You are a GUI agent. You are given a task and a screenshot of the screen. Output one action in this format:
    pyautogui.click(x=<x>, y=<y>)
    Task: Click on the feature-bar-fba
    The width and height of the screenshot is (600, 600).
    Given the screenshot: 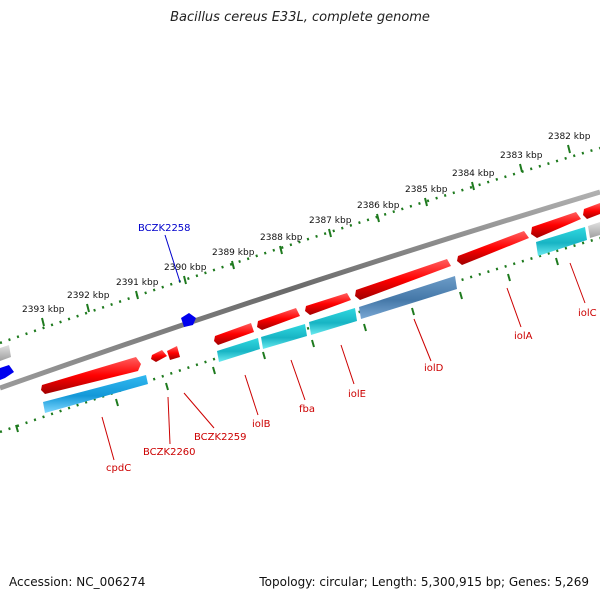 What is the action you would take?
    pyautogui.click(x=284, y=336)
    